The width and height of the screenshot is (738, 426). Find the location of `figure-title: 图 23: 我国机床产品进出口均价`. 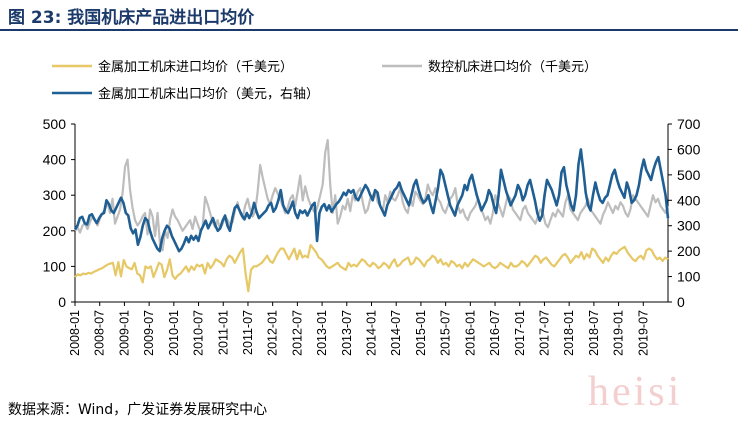

figure-title: 图 23: 我国机床产品进出口均价 is located at coordinates (131, 18).